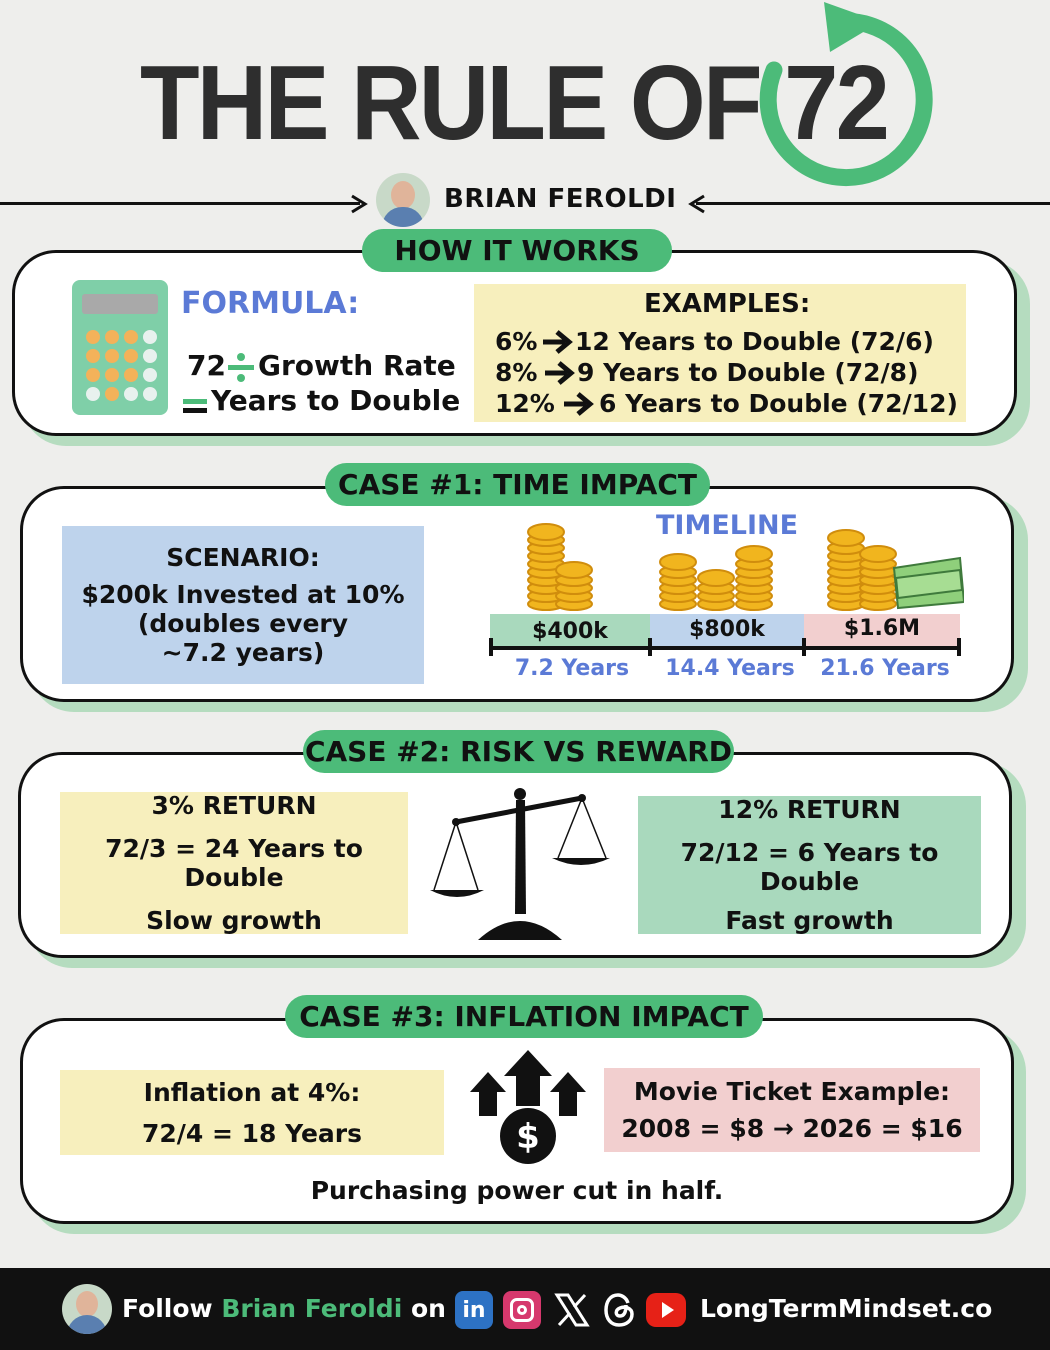  What do you see at coordinates (895, 570) in the screenshot?
I see `money-stack-icon` at bounding box center [895, 570].